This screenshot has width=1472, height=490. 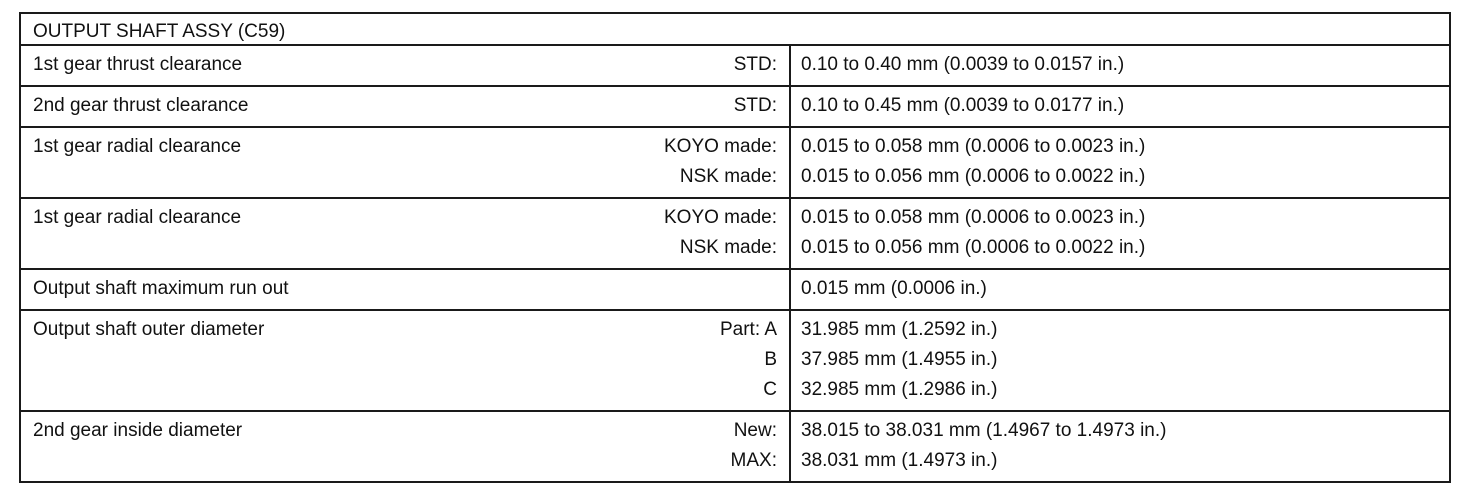 I want to click on spec-item-cell: 1st gear thrust clearance STD:, so click(x=406, y=65).